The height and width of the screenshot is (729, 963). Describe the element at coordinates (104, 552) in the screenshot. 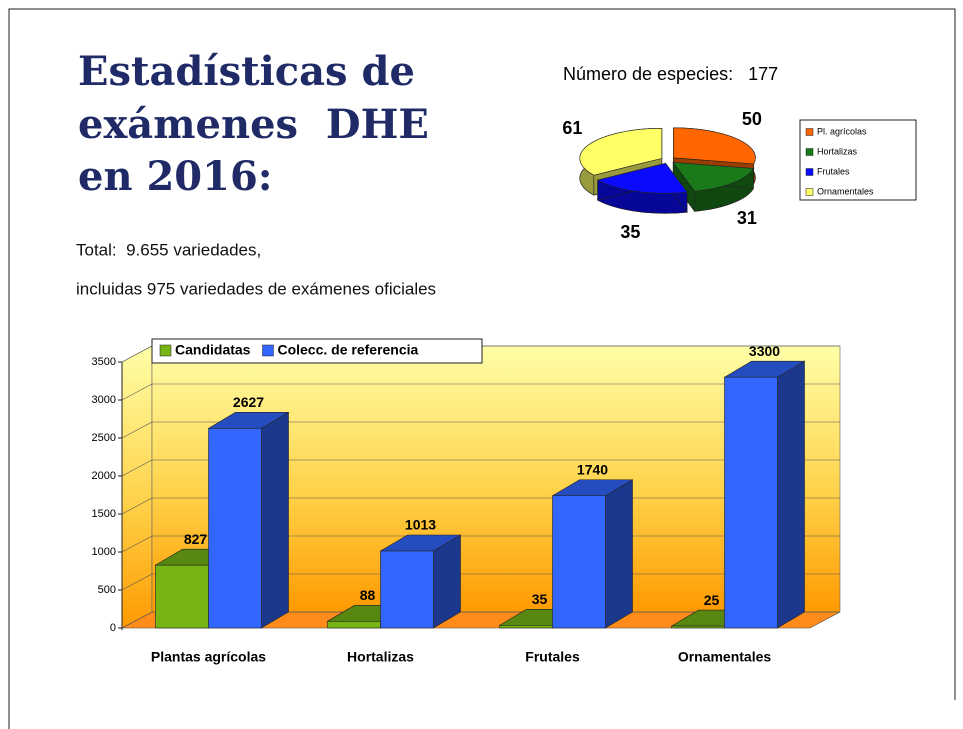

I see `y-tick-label: 1000` at that location.